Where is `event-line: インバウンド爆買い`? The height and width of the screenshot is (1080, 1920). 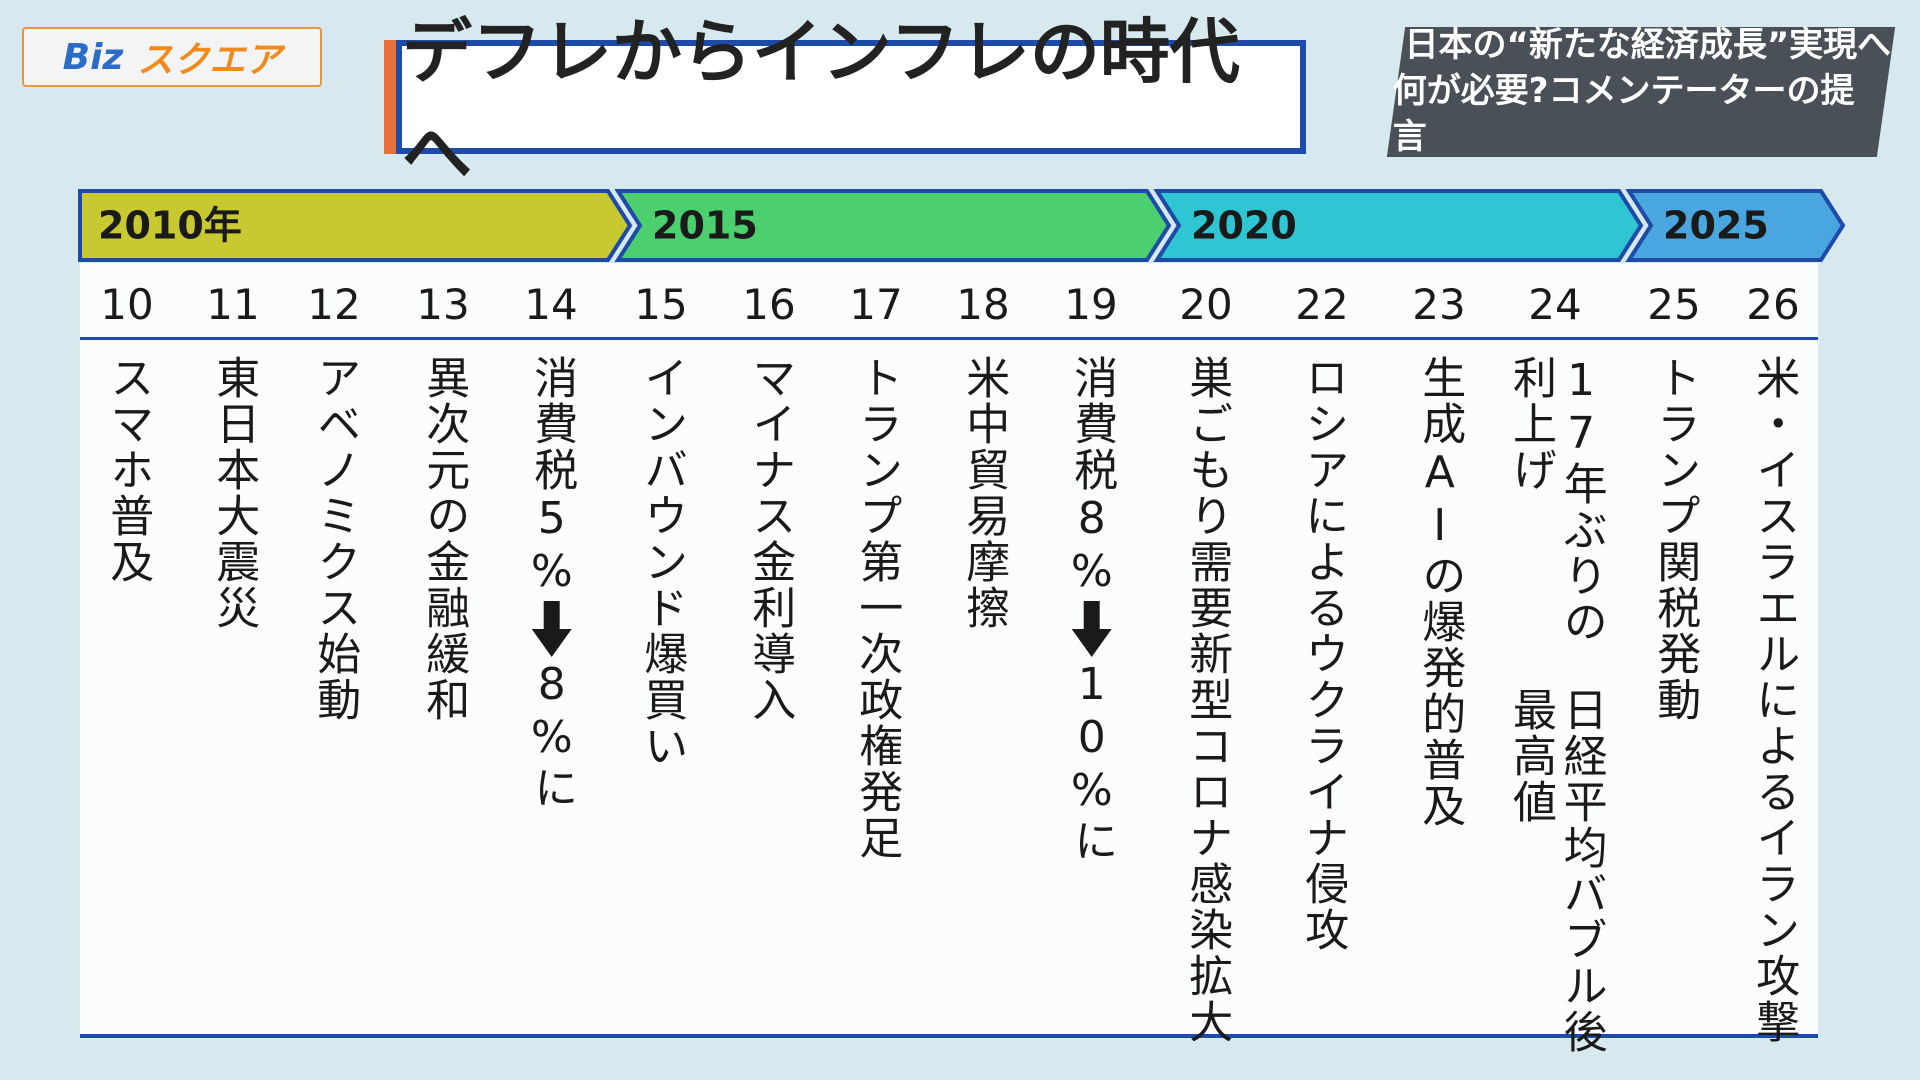
event-line: インバウンド爆買い is located at coordinates (662, 562).